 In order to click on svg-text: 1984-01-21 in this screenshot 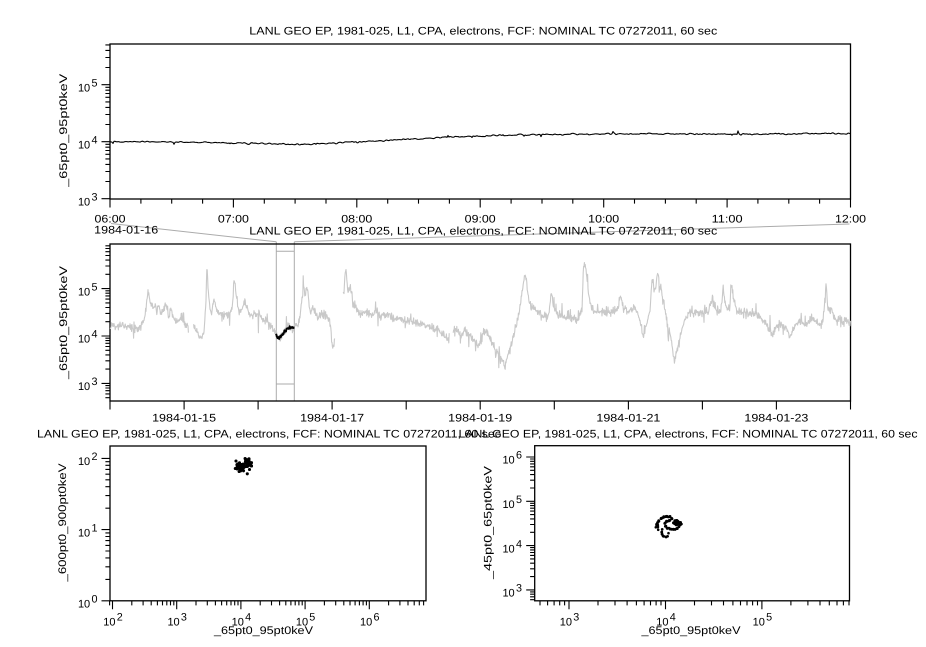, I will do `click(628, 418)`.